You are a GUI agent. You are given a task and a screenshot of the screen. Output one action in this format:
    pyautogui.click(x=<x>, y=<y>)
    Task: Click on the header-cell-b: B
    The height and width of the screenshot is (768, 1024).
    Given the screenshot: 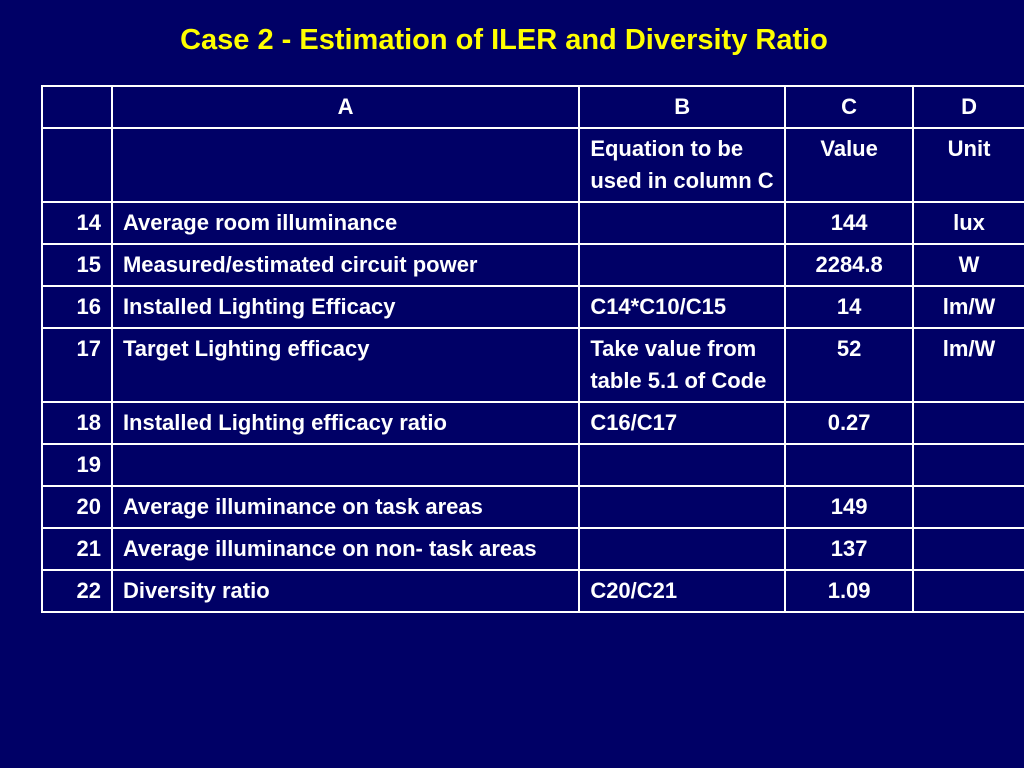 What is the action you would take?
    pyautogui.click(x=682, y=107)
    